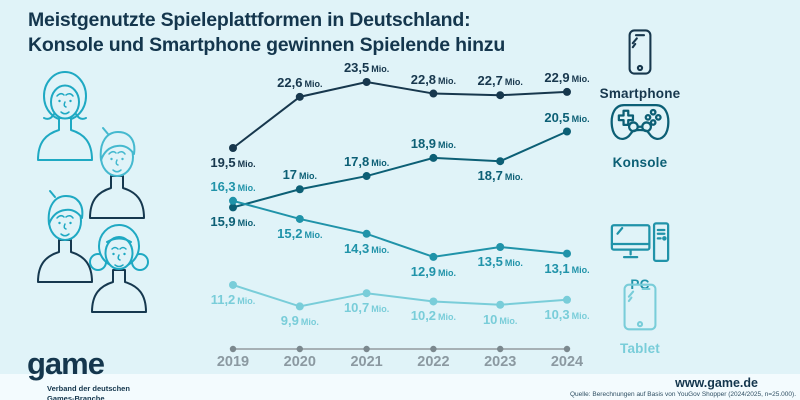 Image resolution: width=800 pixels, height=400 pixels. What do you see at coordinates (567, 77) in the screenshot?
I see `data-label: 22,9 Mio.` at bounding box center [567, 77].